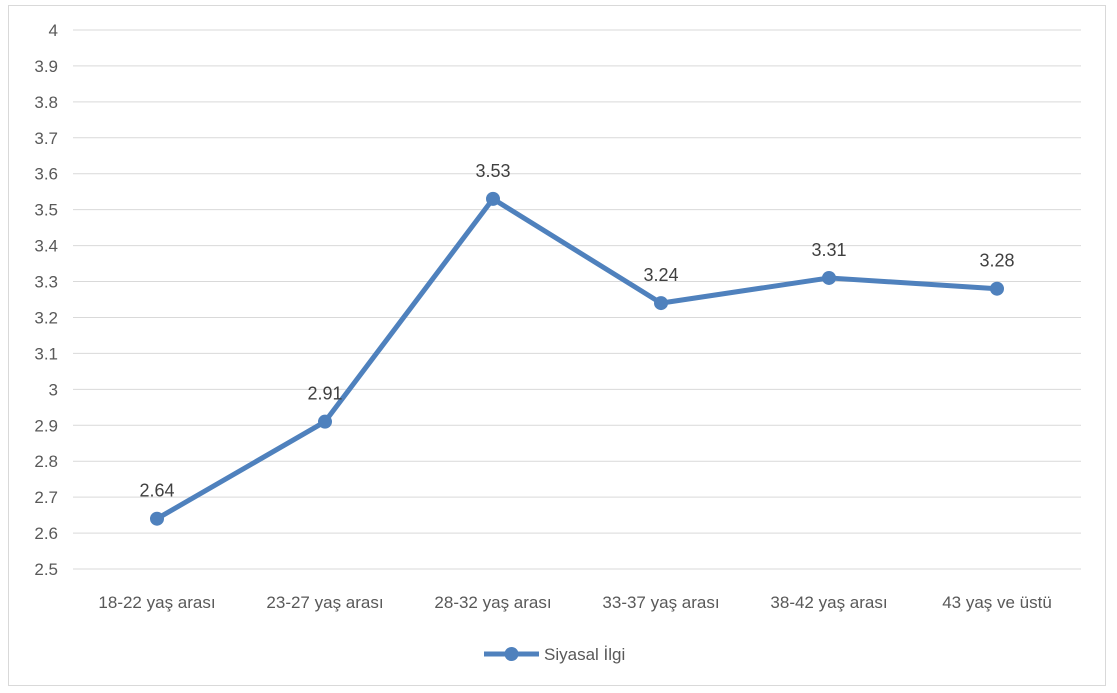 The width and height of the screenshot is (1117, 693). I want to click on legend-marker, so click(511, 654).